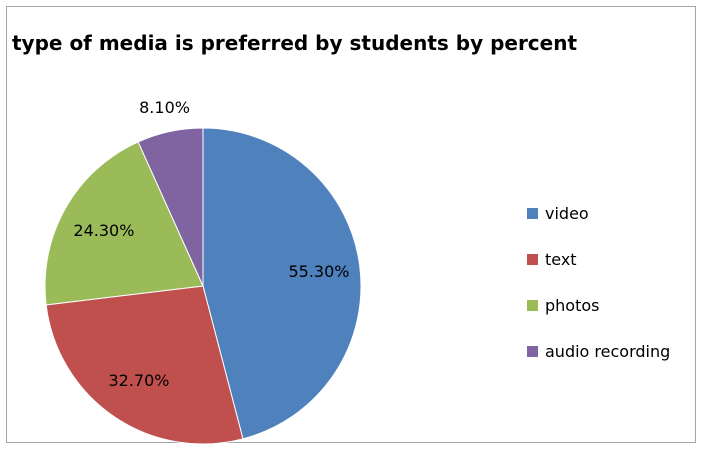 The image size is (702, 449). I want to click on legend-label: video, so click(567, 213).